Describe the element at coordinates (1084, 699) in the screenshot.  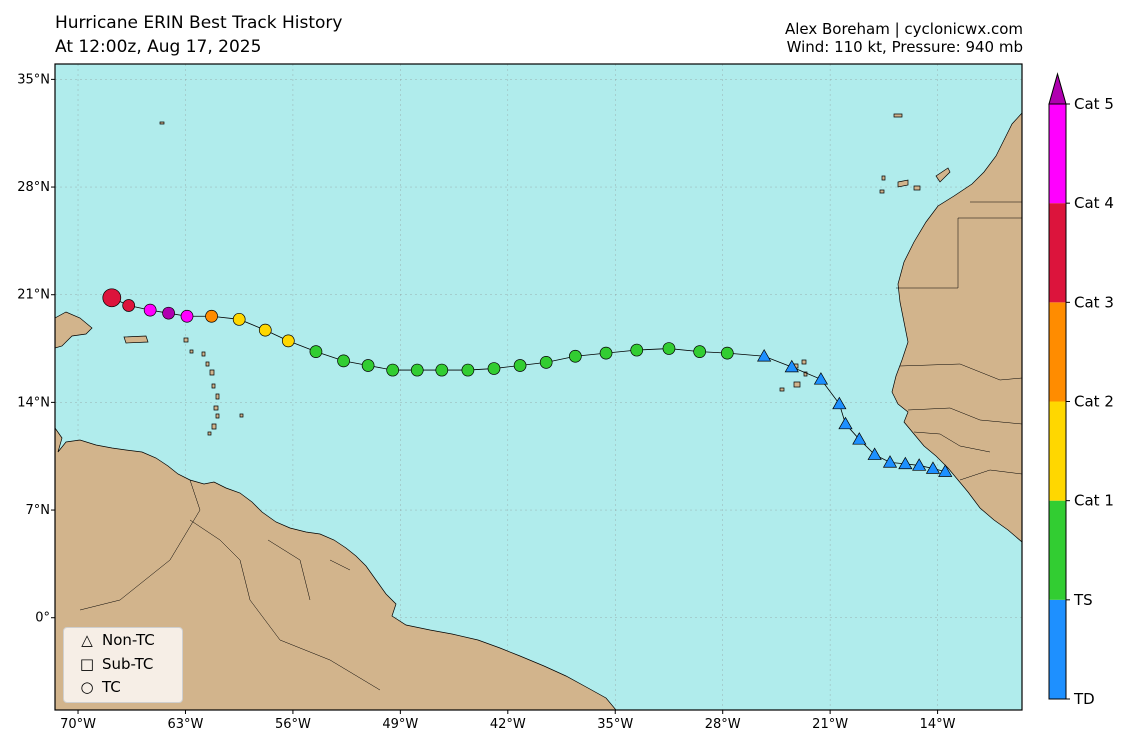
I see `colorbar-tick-label: TD` at that location.